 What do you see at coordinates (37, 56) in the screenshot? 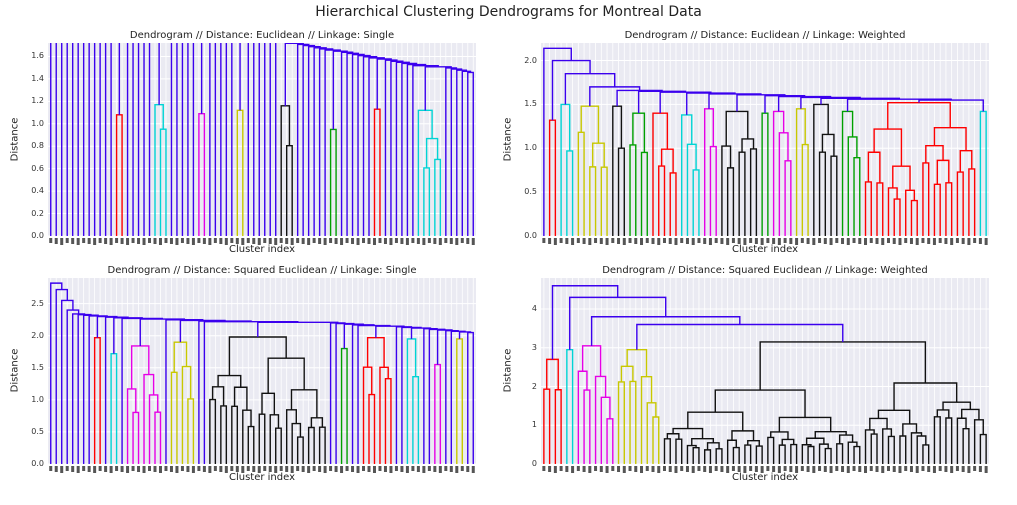
I see `y-tick-label: 1.6` at bounding box center [37, 56].